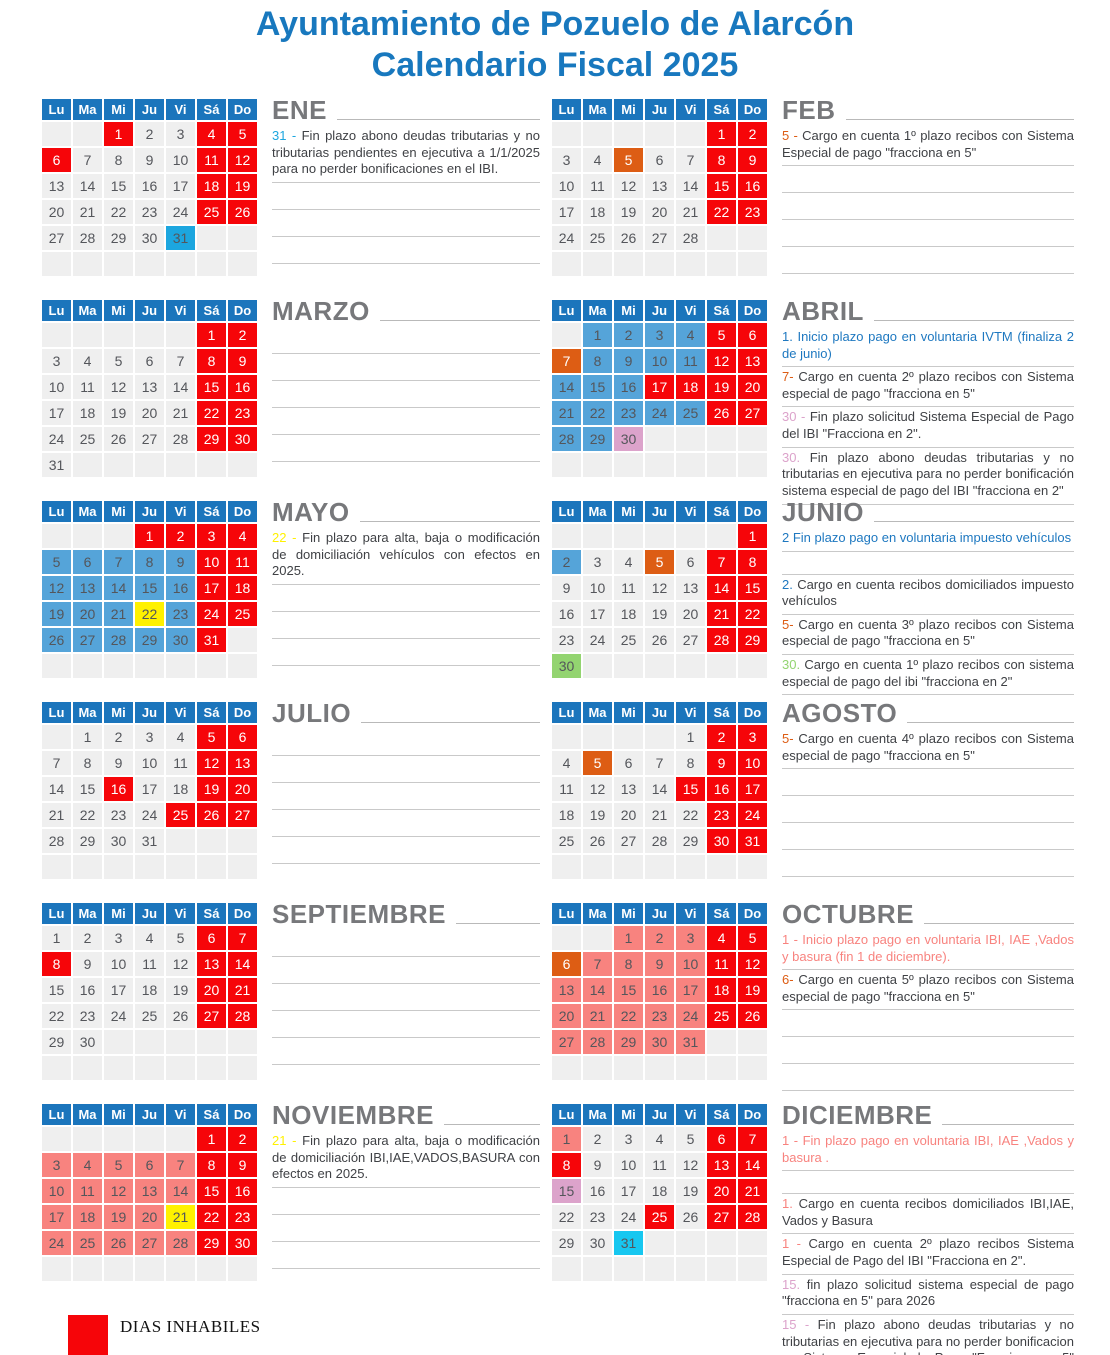  I want to click on day-cell: 10, so click(566, 185).